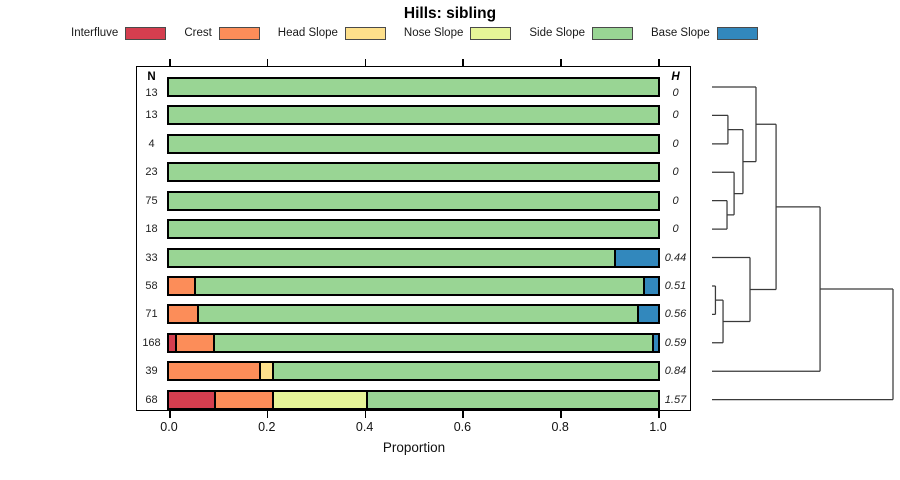 This screenshot has width=900, height=480. I want to click on h-value: 0.44, so click(675, 257).